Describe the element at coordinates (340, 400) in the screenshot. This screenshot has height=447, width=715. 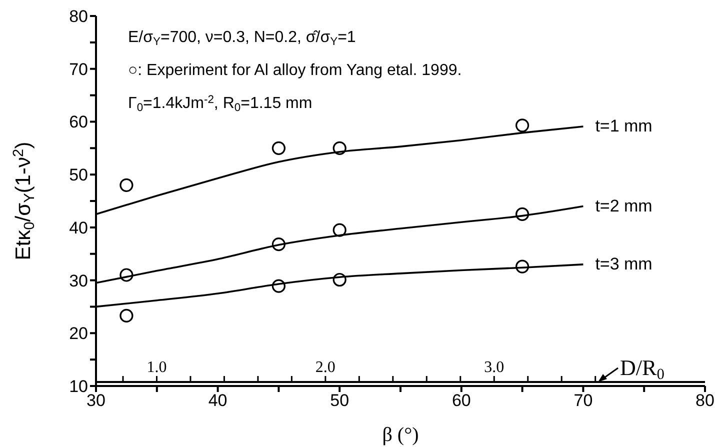
I see `x-tick-label: 50` at that location.